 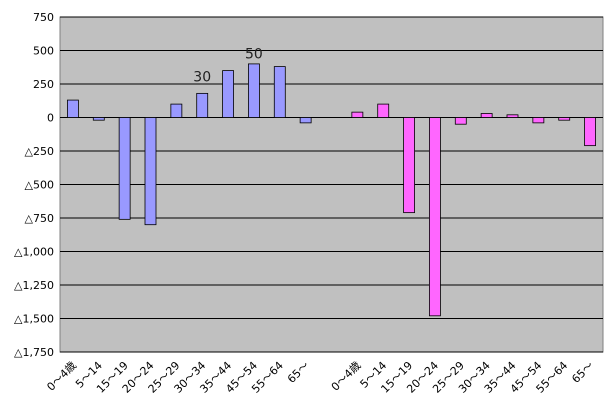 What do you see at coordinates (202, 77) in the screenshot?
I see `annotation-label: 30` at bounding box center [202, 77].